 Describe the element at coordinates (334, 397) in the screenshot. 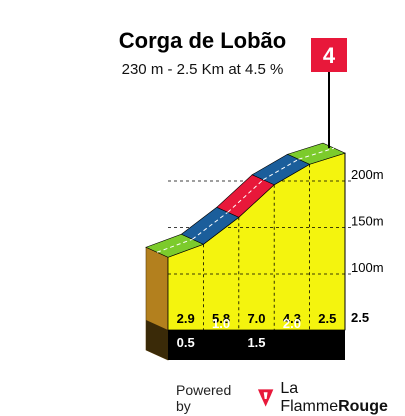

I see `brand-name: La FlammeRouge` at that location.